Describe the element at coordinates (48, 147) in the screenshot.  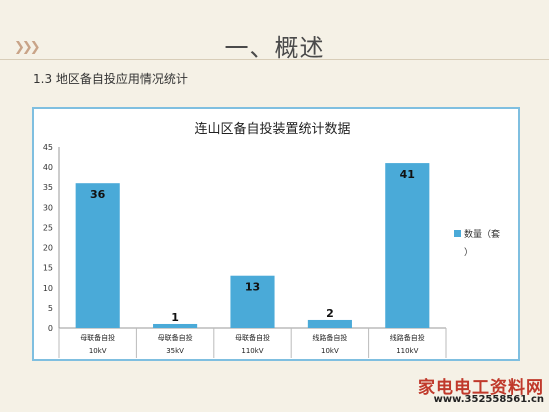
I see `y-tick-label: 45` at that location.